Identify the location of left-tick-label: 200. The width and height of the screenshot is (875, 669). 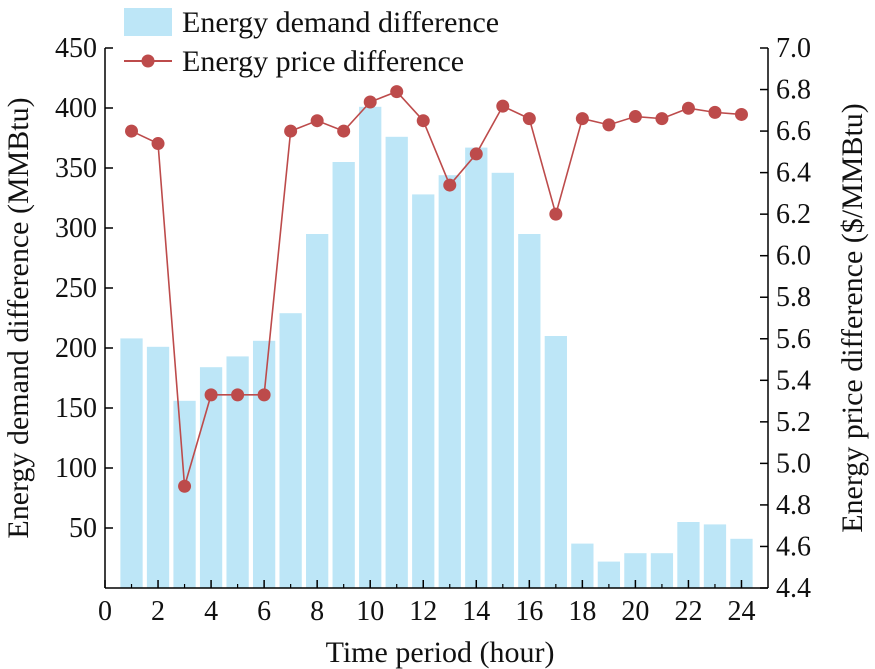
(76, 348).